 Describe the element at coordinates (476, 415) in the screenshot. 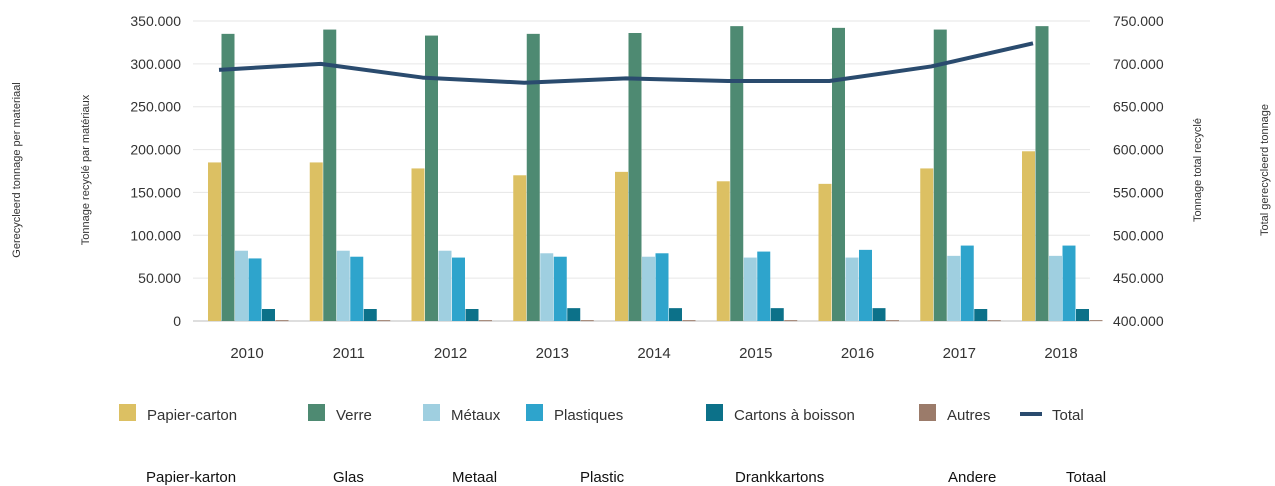

I see `legend-label: Métaux` at that location.